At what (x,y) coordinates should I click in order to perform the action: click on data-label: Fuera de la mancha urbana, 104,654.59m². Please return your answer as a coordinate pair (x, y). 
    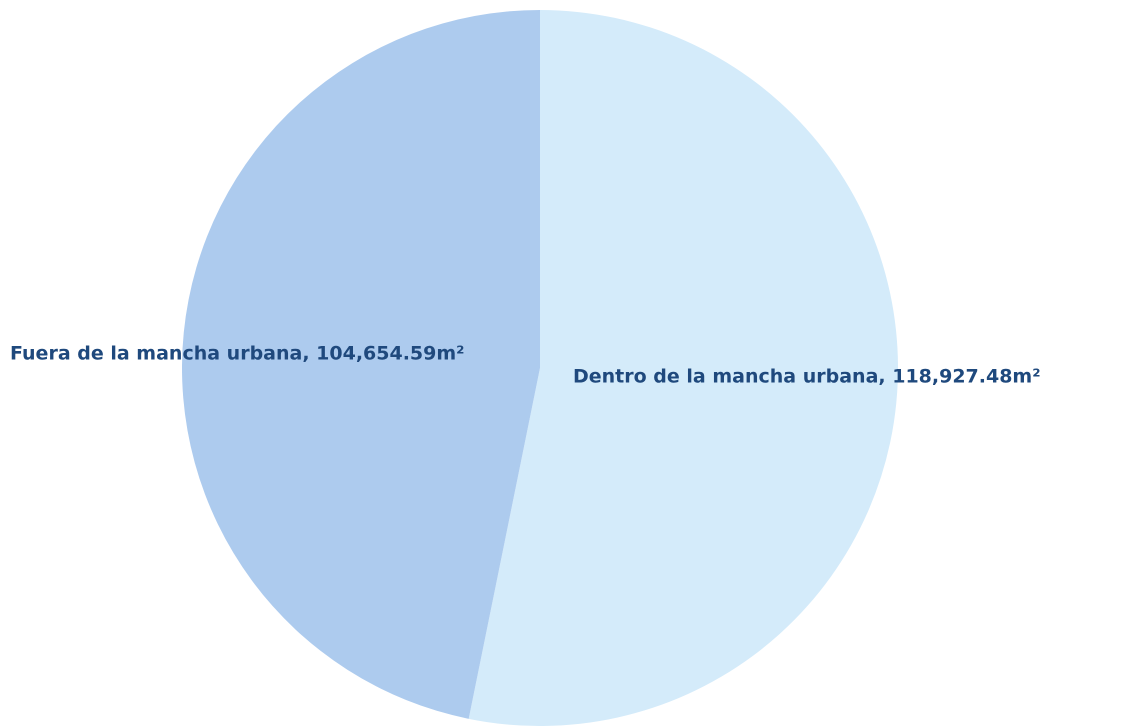
    Looking at the image, I should click on (237, 354).